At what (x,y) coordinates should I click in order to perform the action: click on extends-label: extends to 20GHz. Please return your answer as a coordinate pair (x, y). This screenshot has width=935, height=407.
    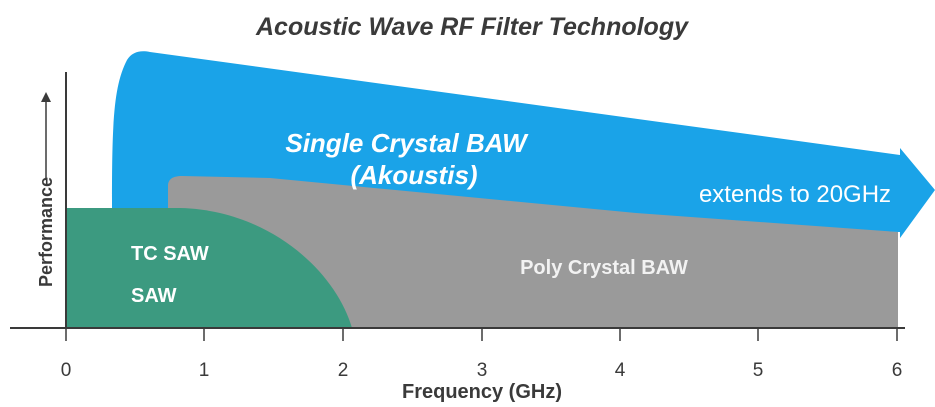
    Looking at the image, I should click on (795, 194).